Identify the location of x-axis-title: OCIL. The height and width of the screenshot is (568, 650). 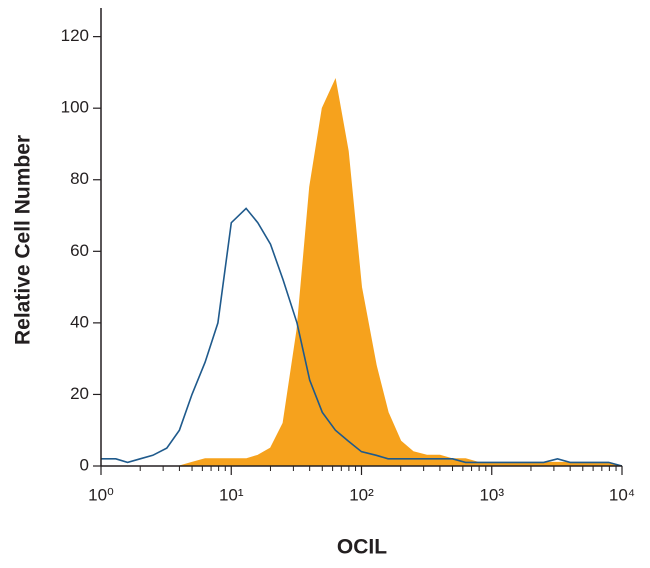
(362, 547).